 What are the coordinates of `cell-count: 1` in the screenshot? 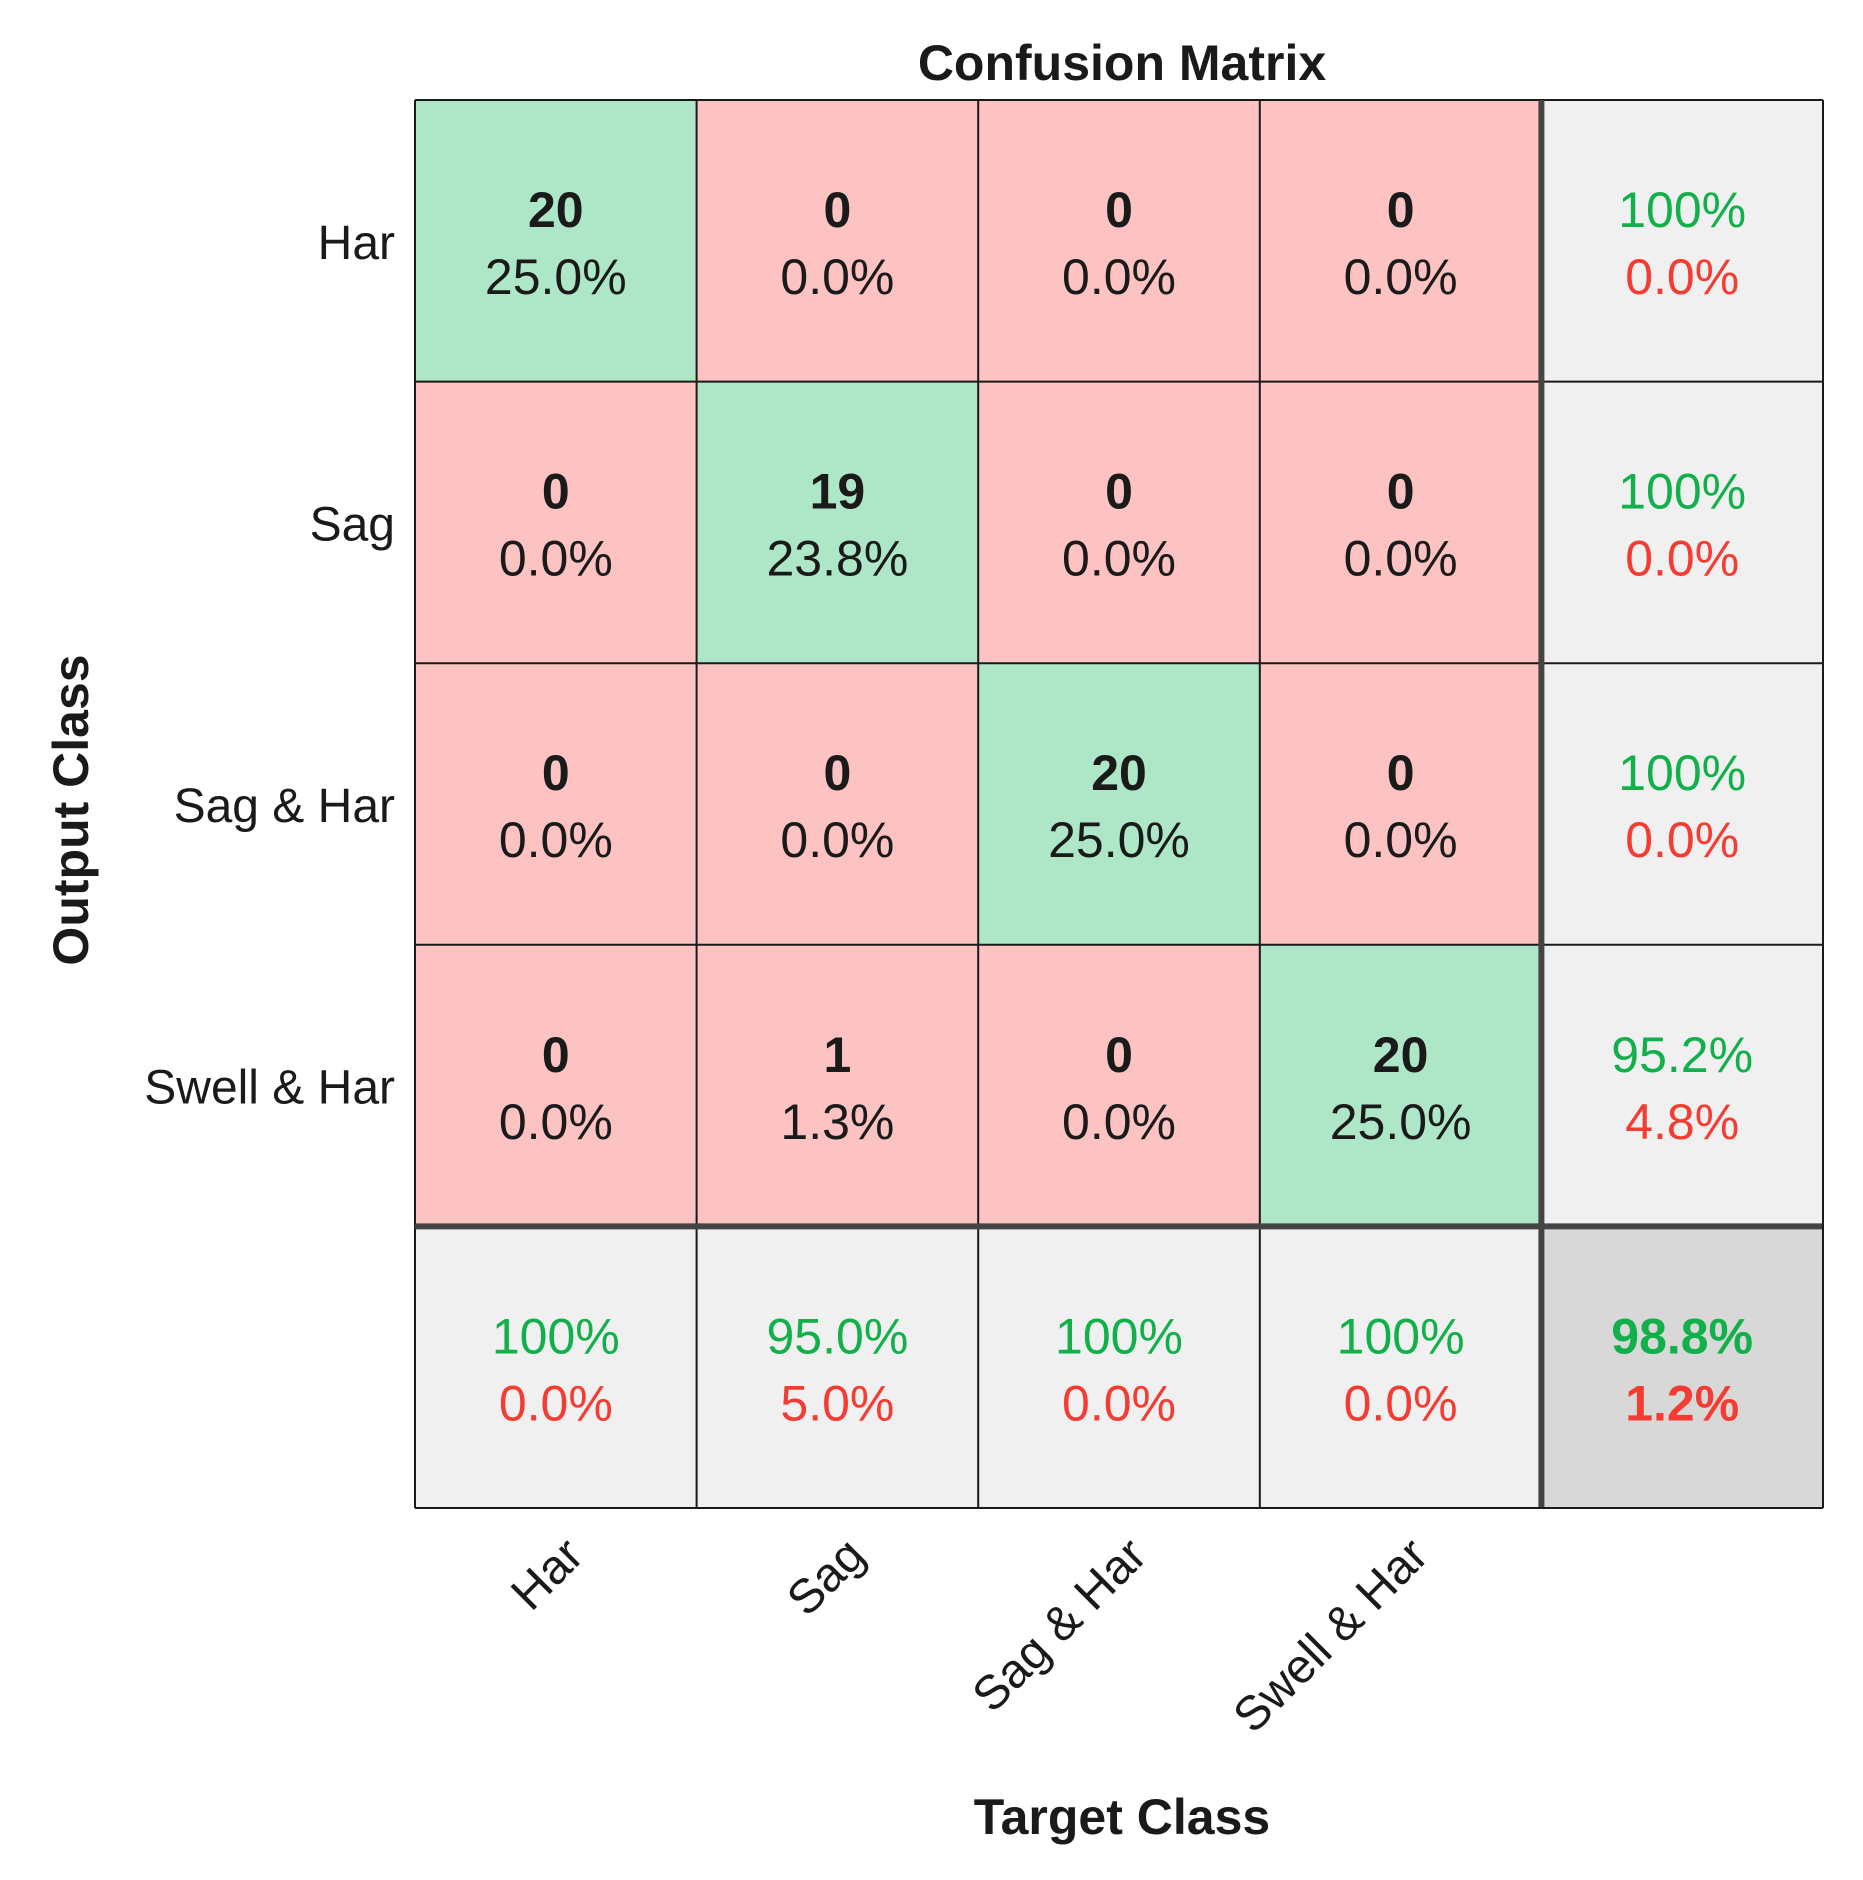 It's located at (837, 1055).